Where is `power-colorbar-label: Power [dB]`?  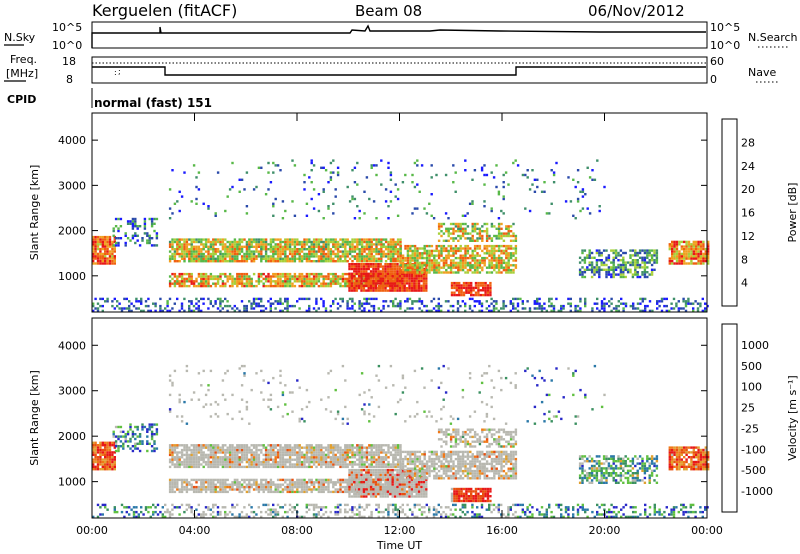
power-colorbar-label: Power [dB] is located at coordinates (792, 213).